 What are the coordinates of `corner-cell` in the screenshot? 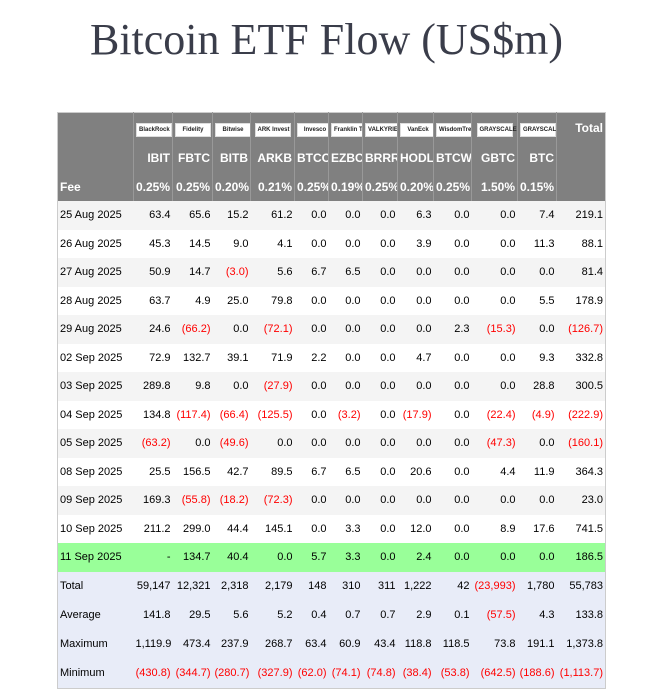 It's located at (95, 127).